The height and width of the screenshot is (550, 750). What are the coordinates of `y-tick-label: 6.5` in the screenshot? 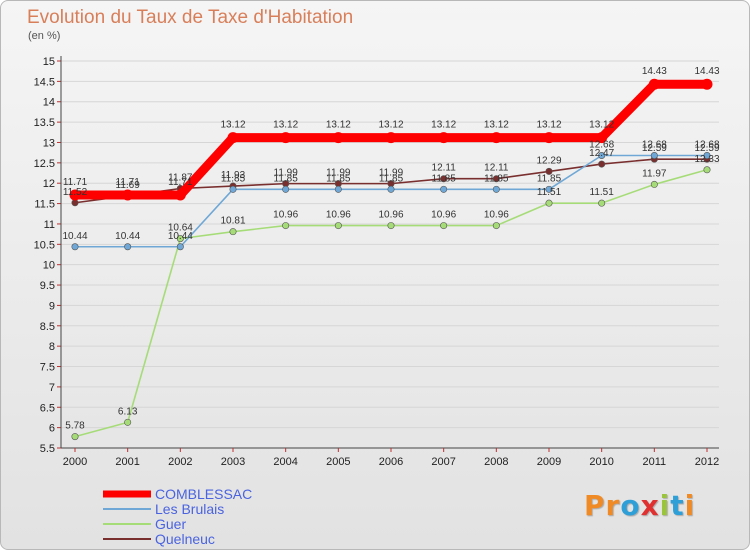 It's located at (47, 408).